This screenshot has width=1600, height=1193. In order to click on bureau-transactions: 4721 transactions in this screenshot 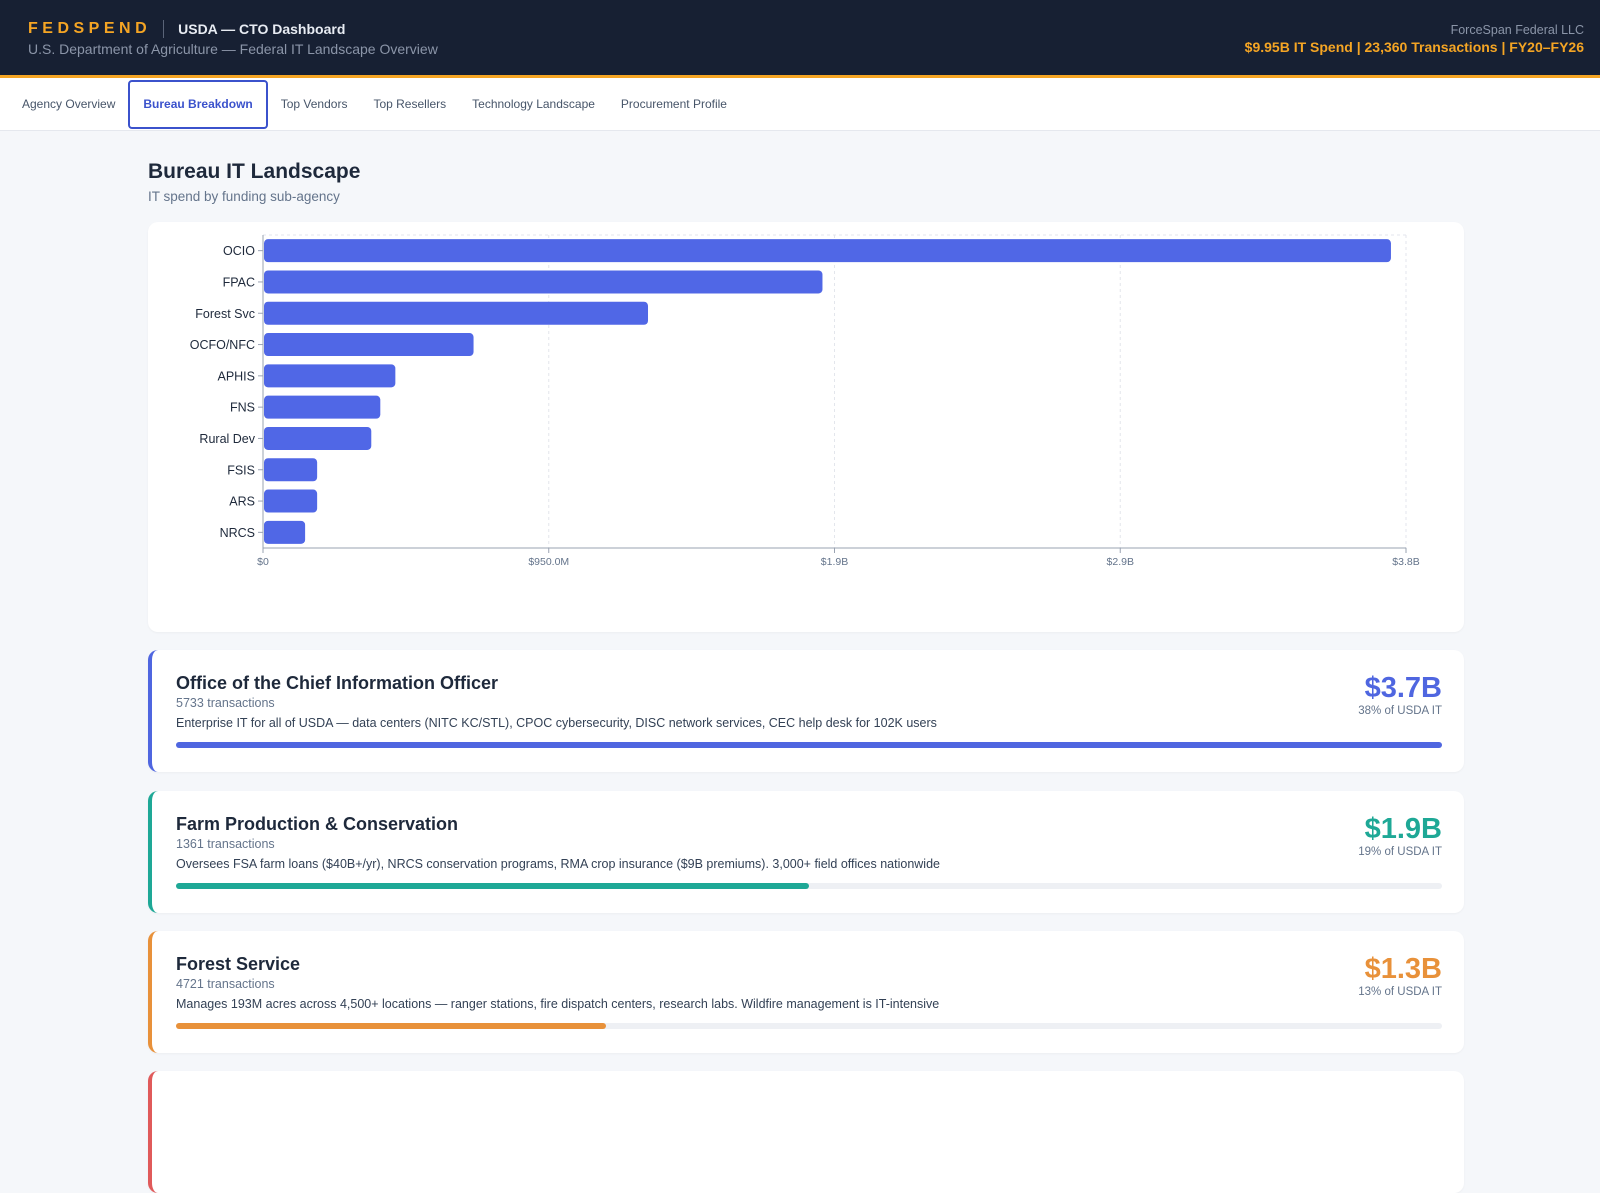, I will do `click(225, 984)`.